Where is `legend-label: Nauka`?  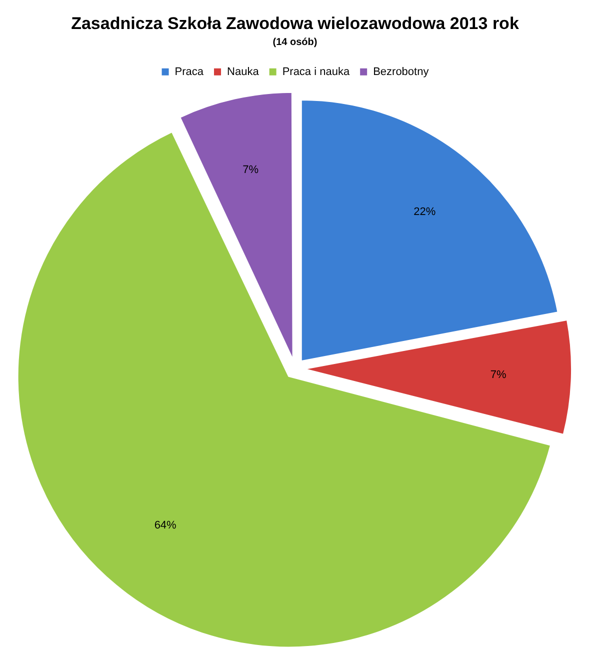
legend-label: Nauka is located at coordinates (243, 72).